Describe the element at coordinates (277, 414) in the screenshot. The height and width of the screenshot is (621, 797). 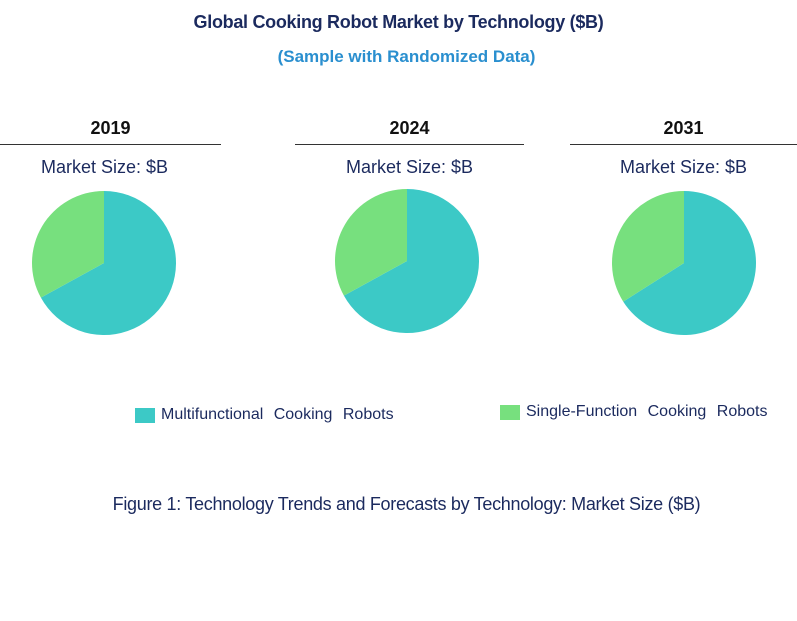
I see `legend-label: Multifunctional Cooking Robots` at that location.